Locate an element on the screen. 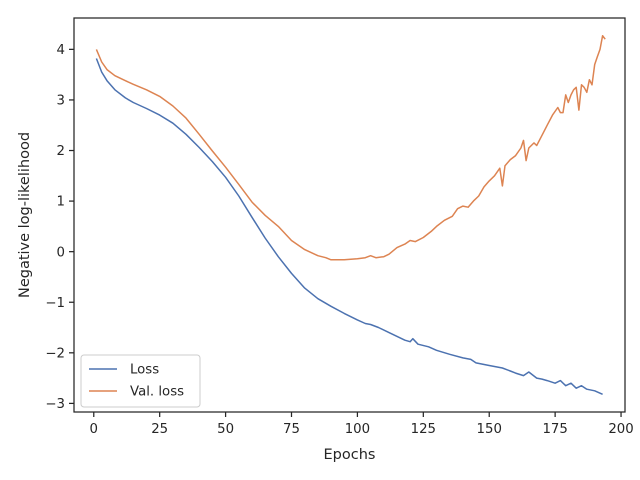  legend-label: Val. loss is located at coordinates (157, 392).